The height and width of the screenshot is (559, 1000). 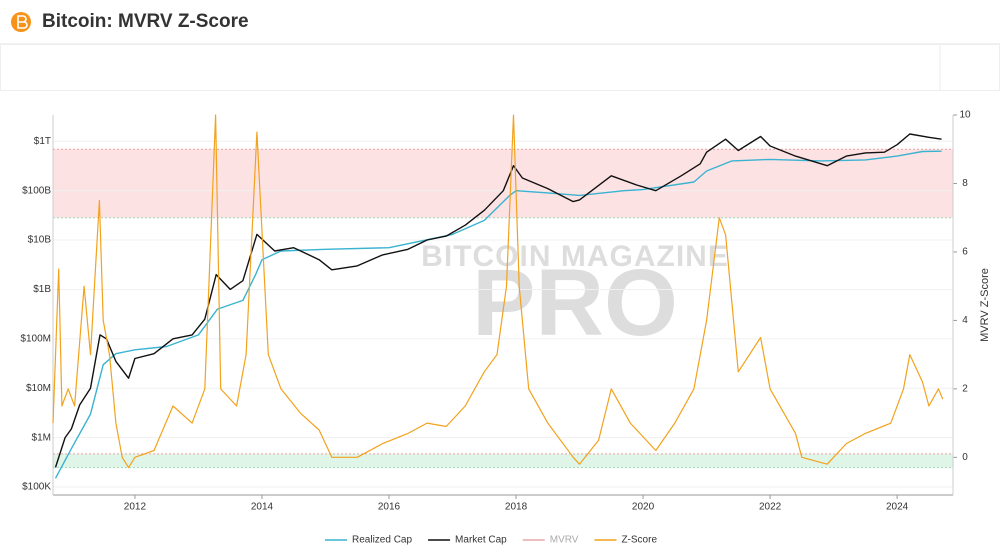 I want to click on legend-item: Z-Score, so click(x=625, y=540).